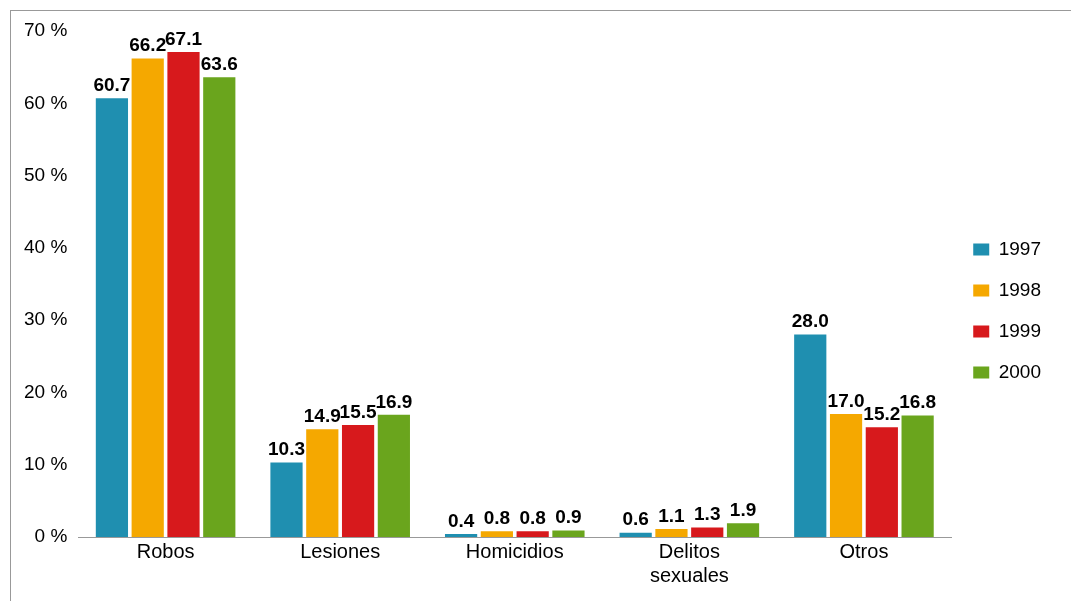 The height and width of the screenshot is (603, 1076). What do you see at coordinates (184, 38) in the screenshot?
I see `data-label: 67.1` at bounding box center [184, 38].